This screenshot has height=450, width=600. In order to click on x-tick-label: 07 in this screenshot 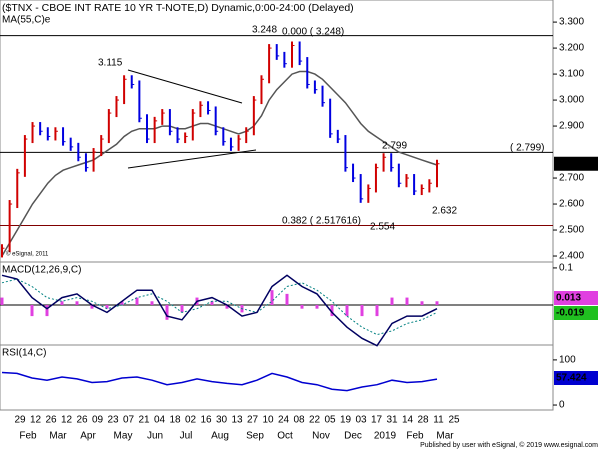, I will do `click(129, 420)`.